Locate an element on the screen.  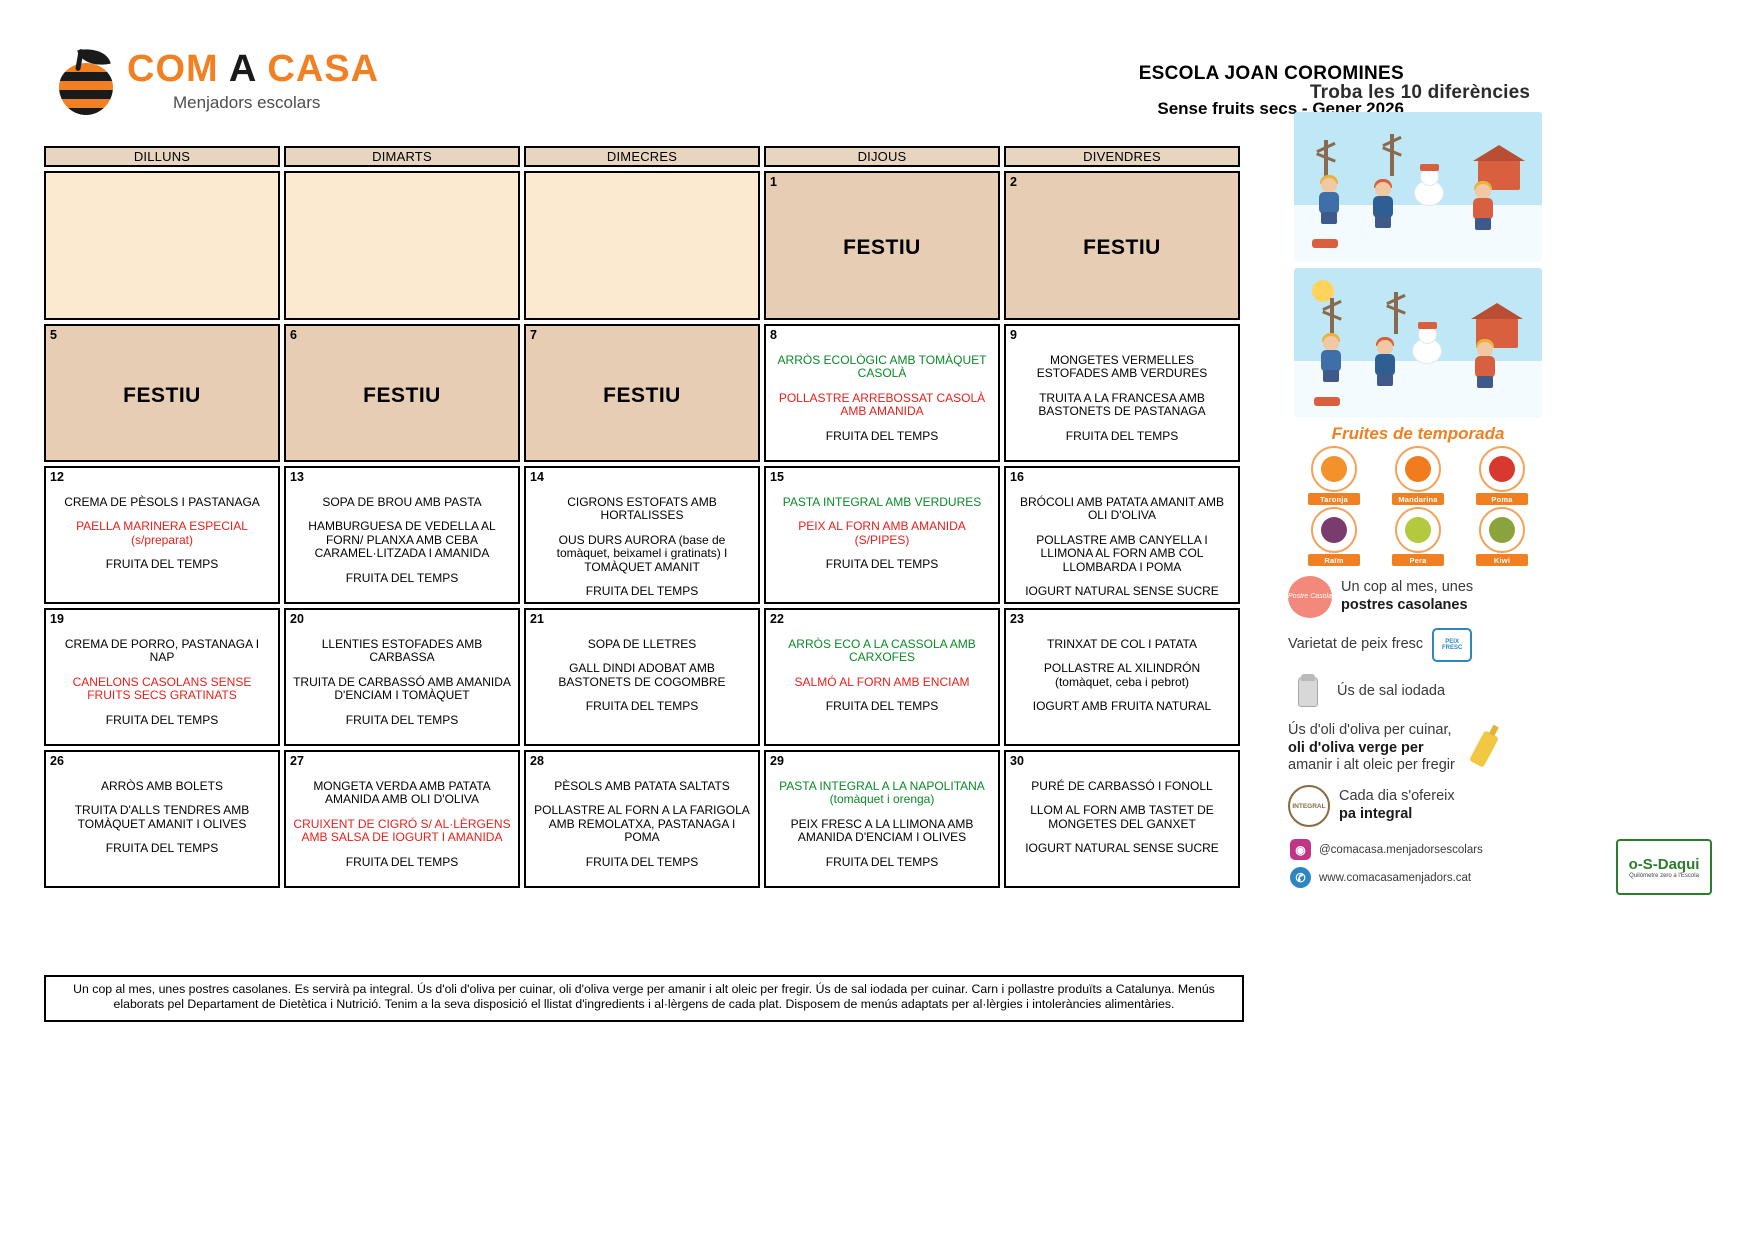
spot-the-difference-image-top is located at coordinates (1418, 187).